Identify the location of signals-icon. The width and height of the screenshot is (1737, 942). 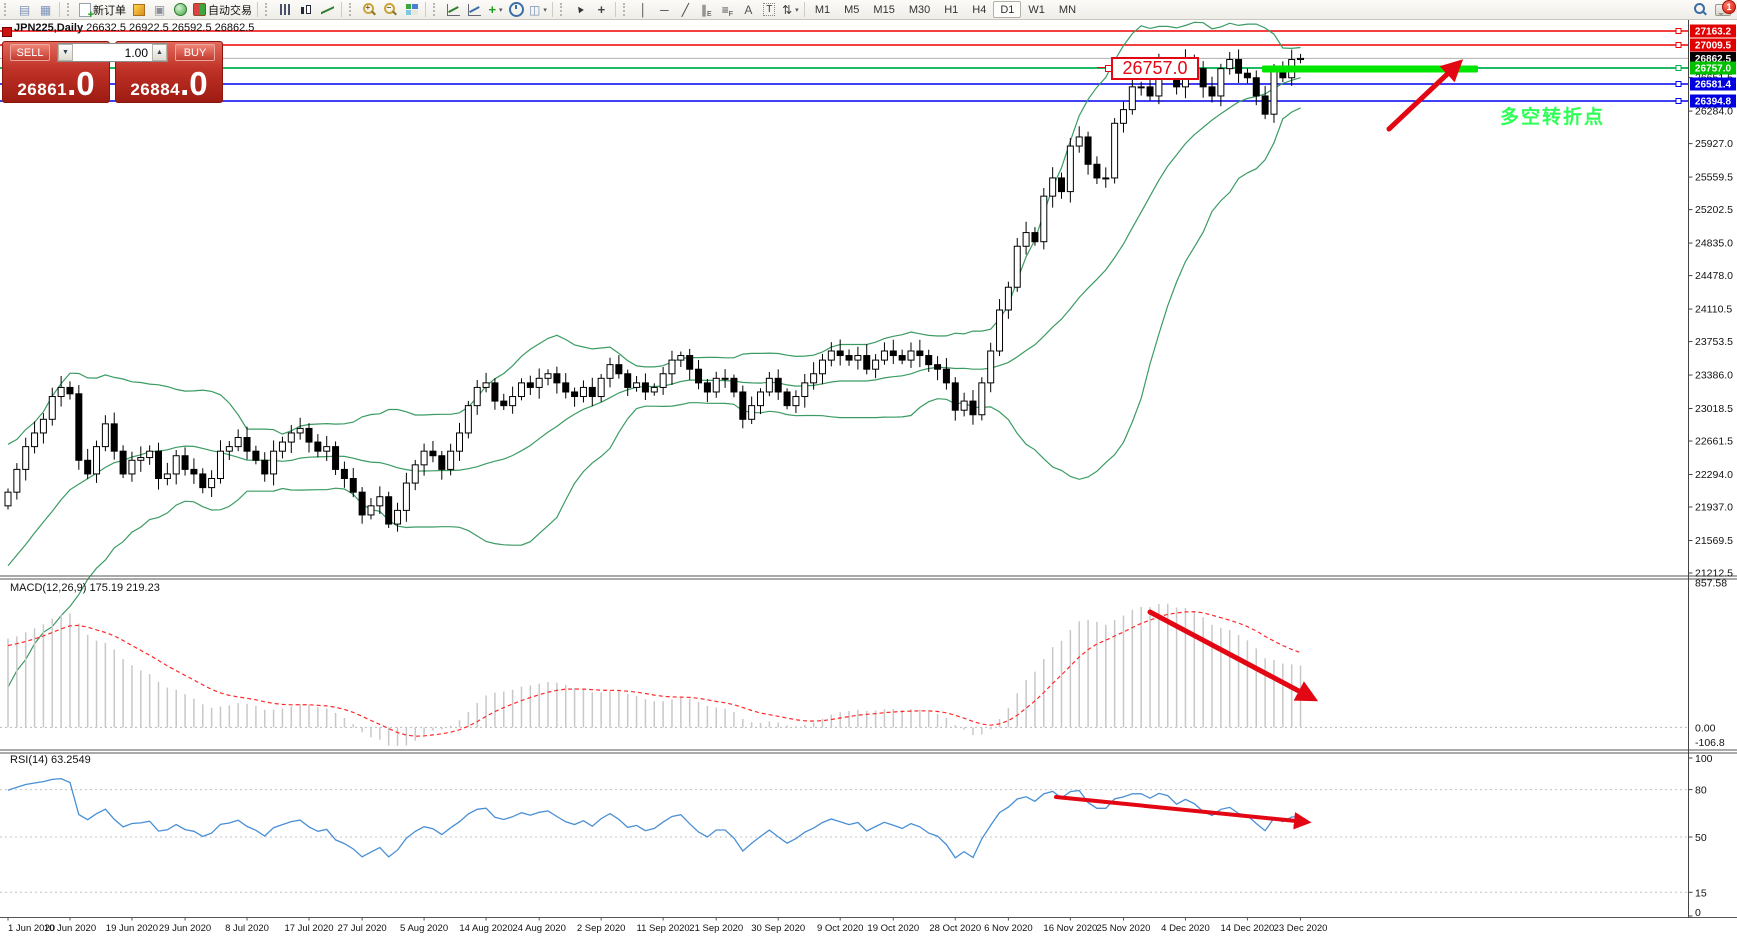
(180, 9).